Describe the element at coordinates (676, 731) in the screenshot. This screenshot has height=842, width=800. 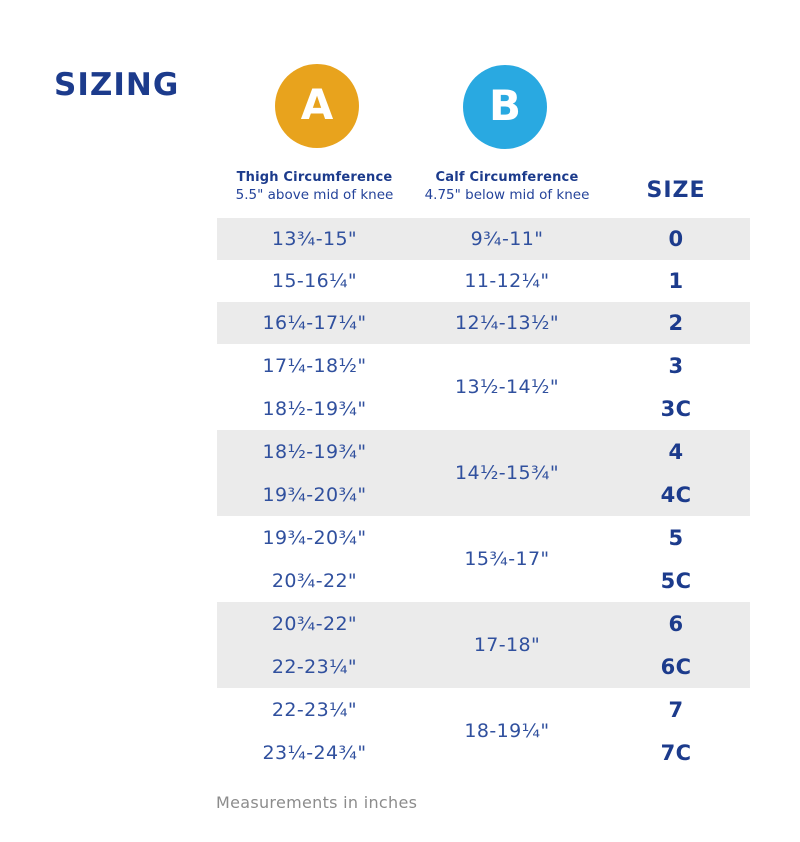
I see `size-subcolumn: 7 7C` at that location.